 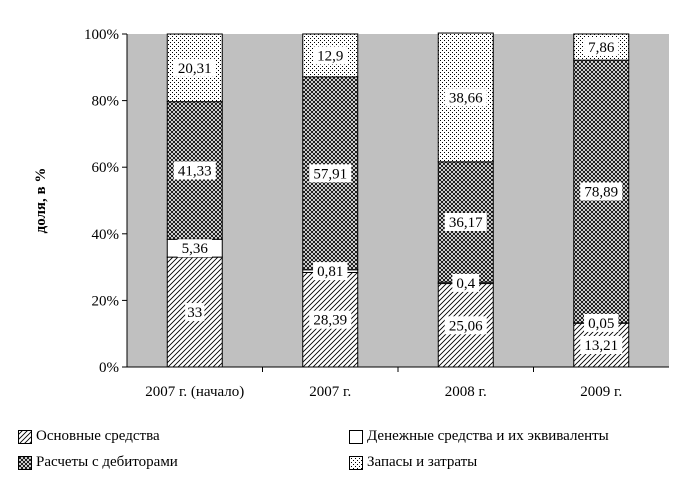 I want to click on y-tick-label: 0%, so click(x=109, y=368).